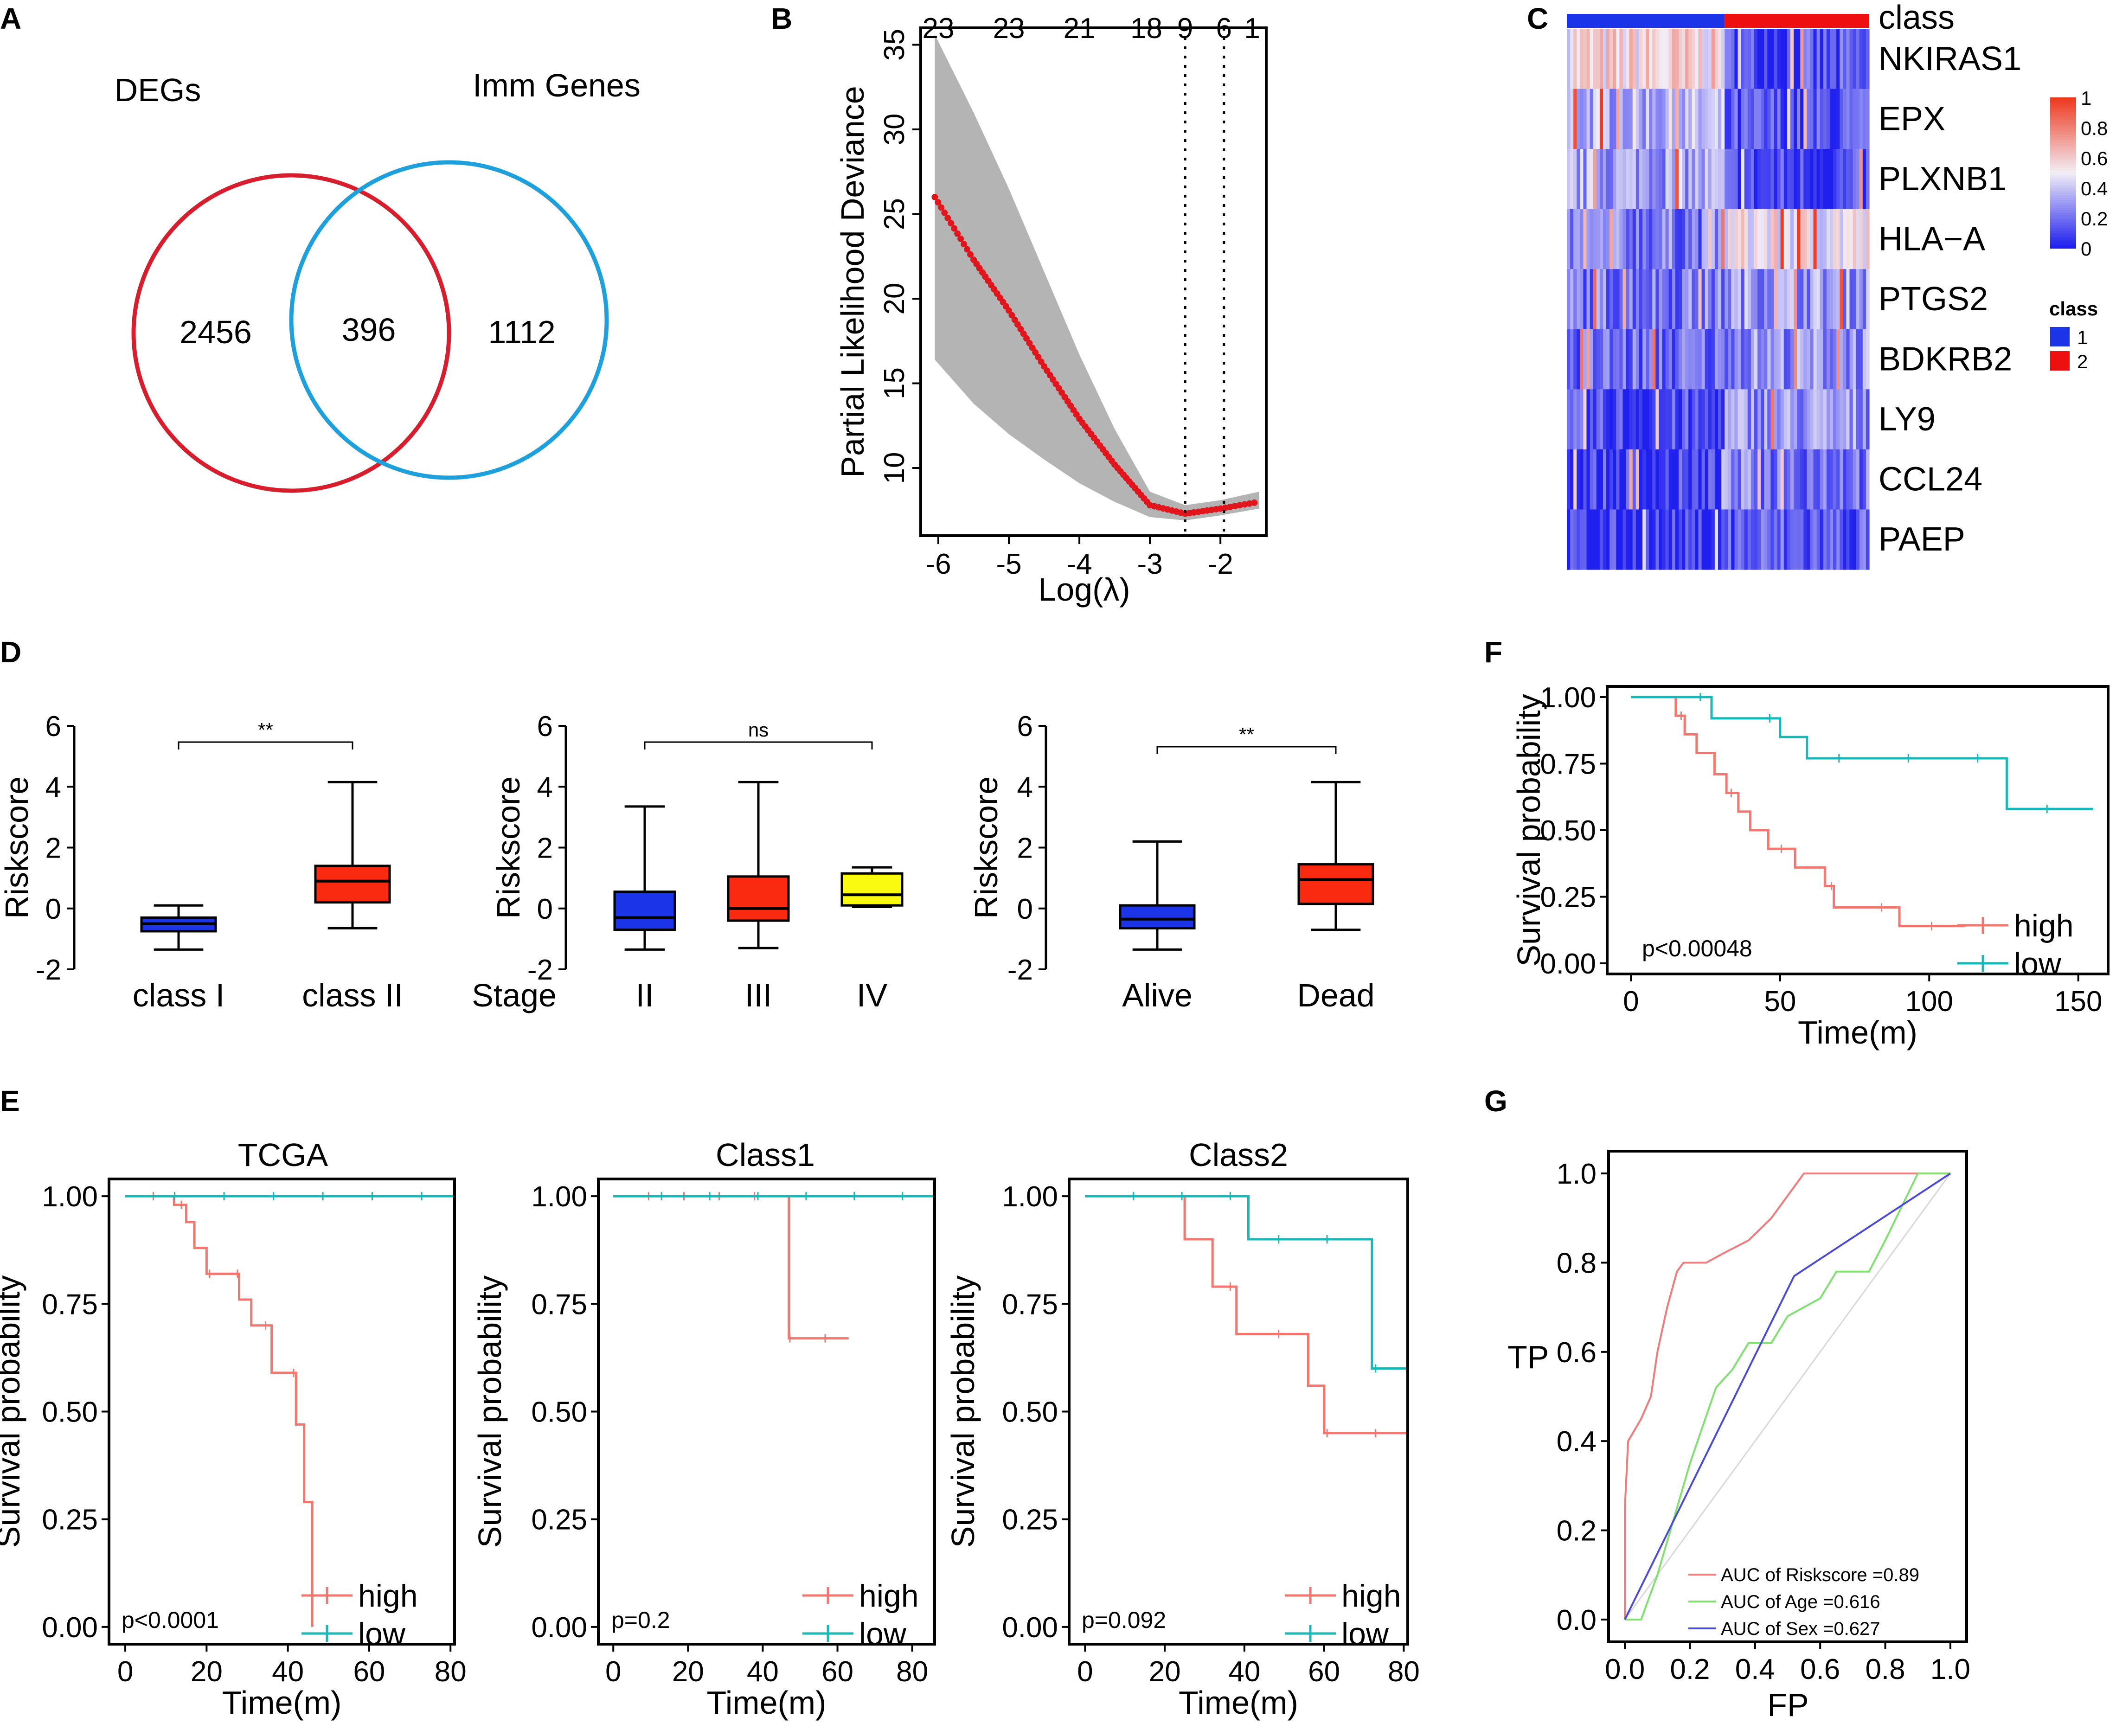 This screenshot has height=1736, width=2116. Describe the element at coordinates (939, 29) in the screenshot. I see `top-tick-label: 23` at that location.